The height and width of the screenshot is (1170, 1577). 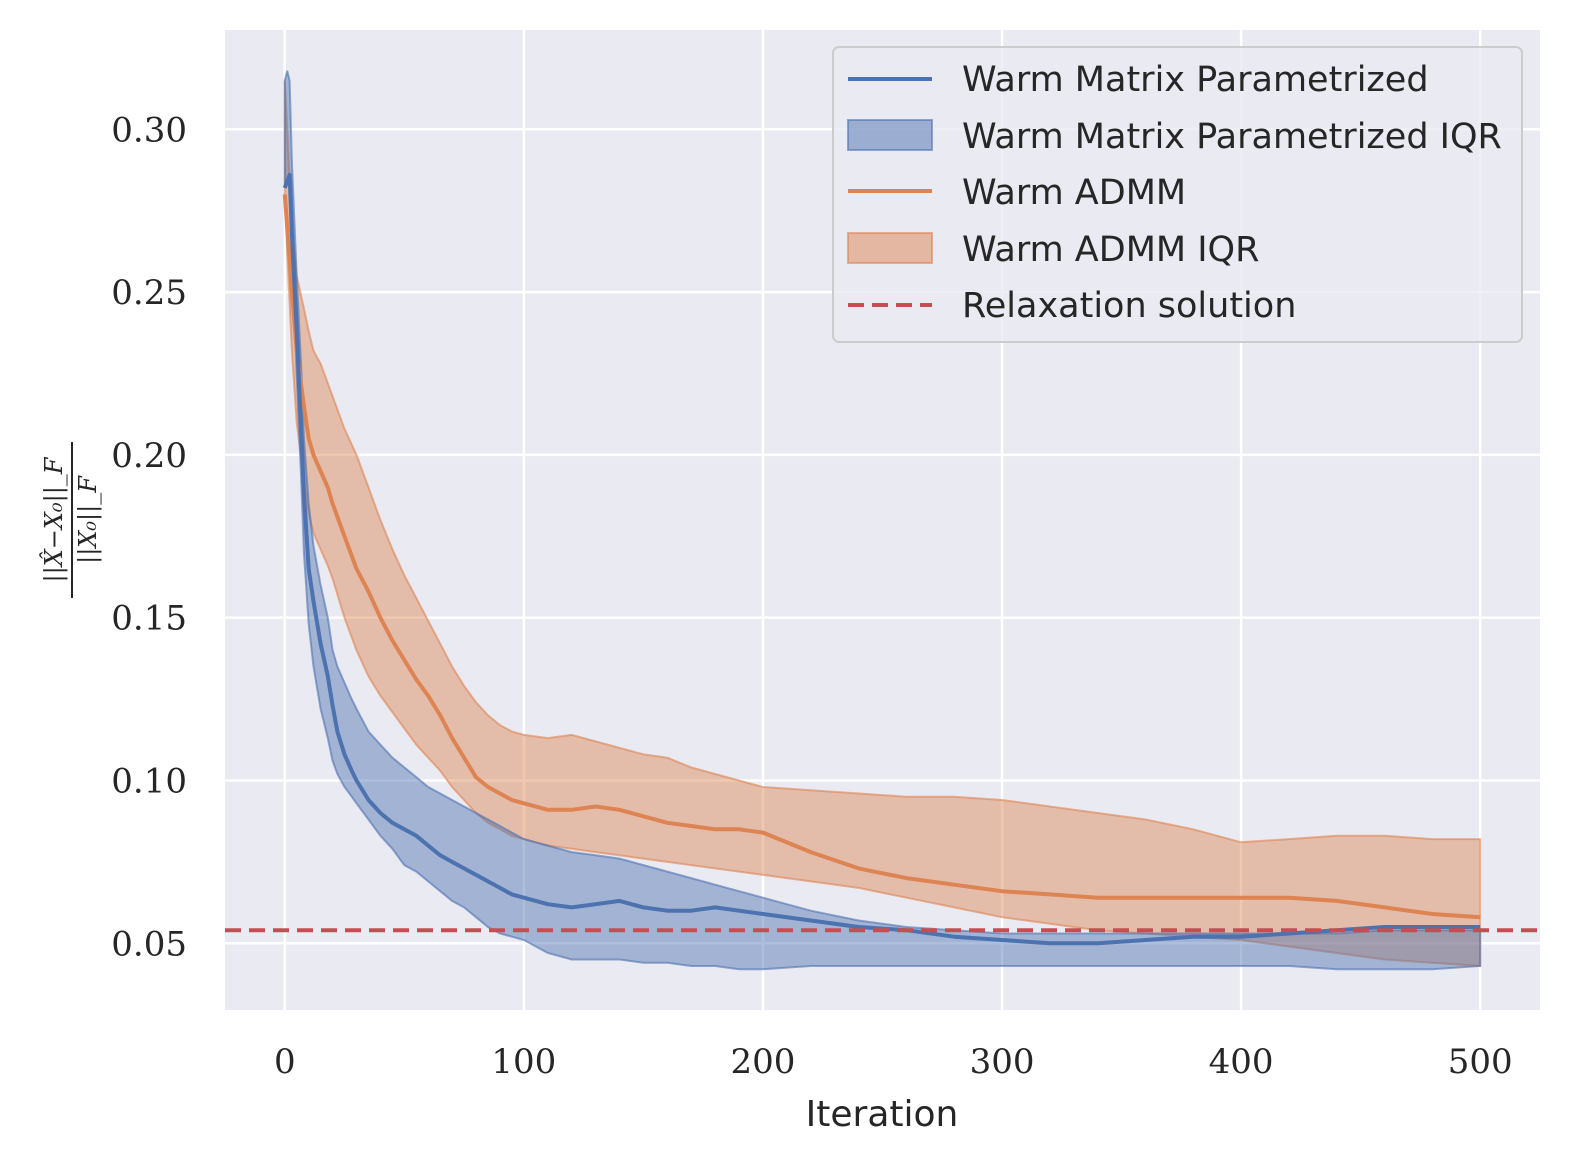 What do you see at coordinates (1002, 1062) in the screenshot?
I see `x-tick-label: 300` at bounding box center [1002, 1062].